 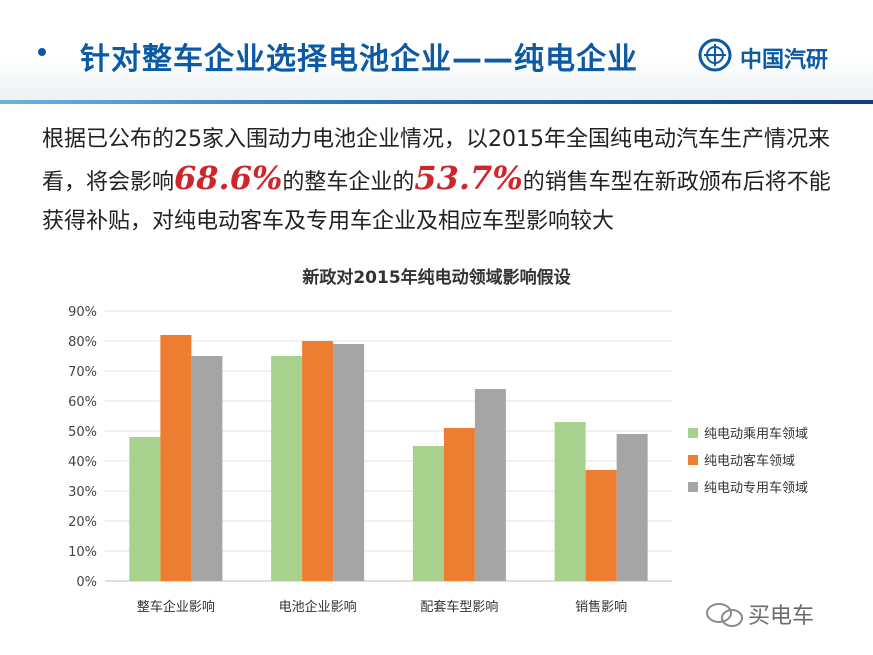 What do you see at coordinates (318, 607) in the screenshot?
I see `x-tick-label: 电池企业影响` at bounding box center [318, 607].